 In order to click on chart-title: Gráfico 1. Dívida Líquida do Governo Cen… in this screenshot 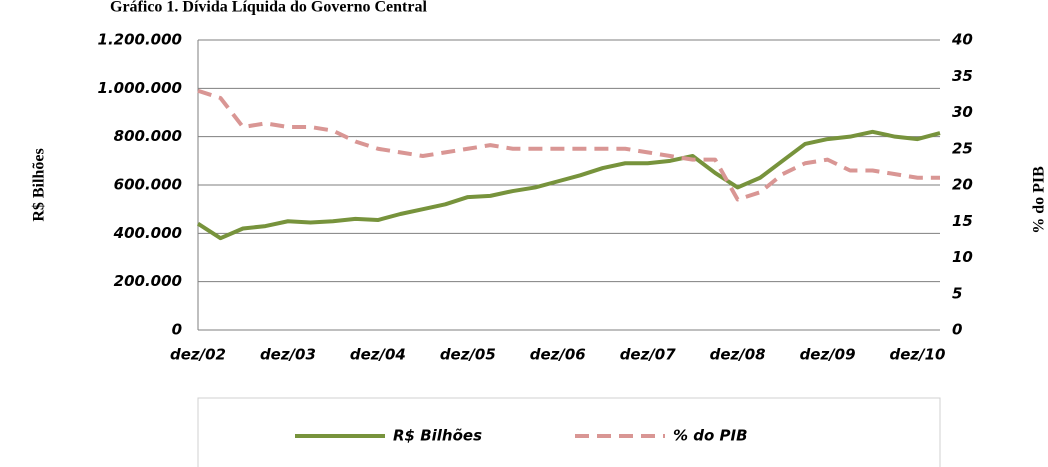, I will do `click(268, 8)`.